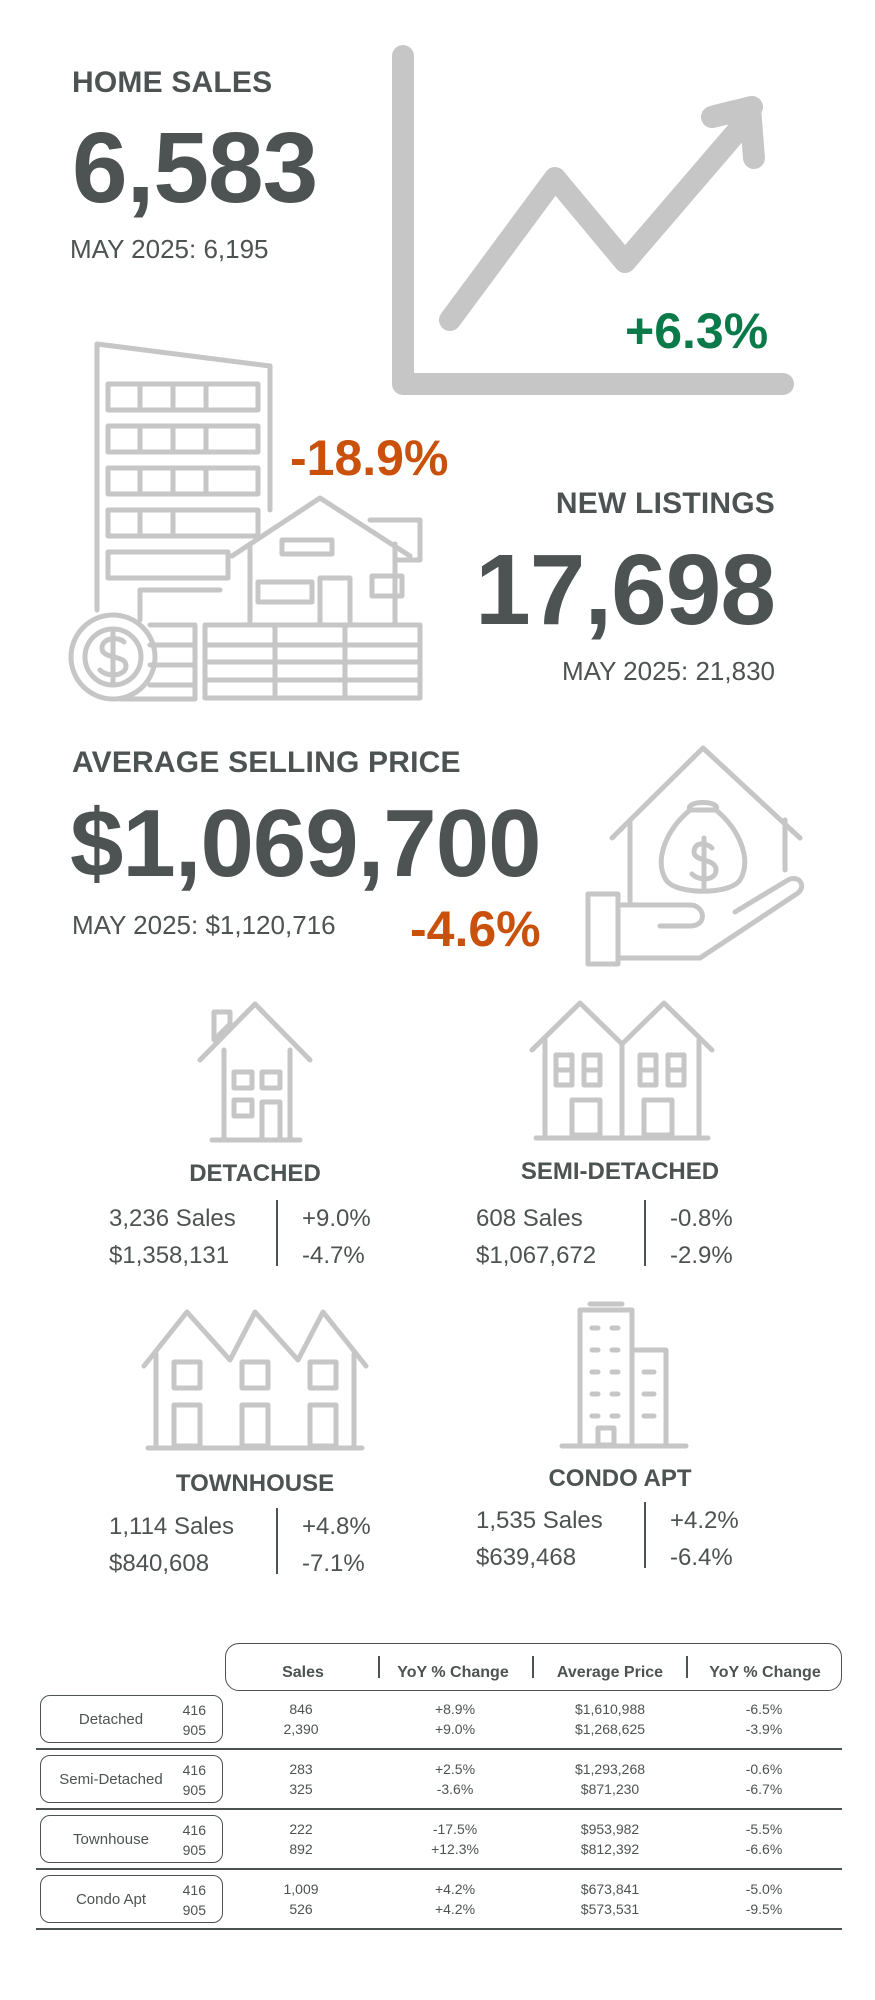 This screenshot has height=2000, width=875. Describe the element at coordinates (695, 856) in the screenshot. I see `house-money-hand-icon` at that location.